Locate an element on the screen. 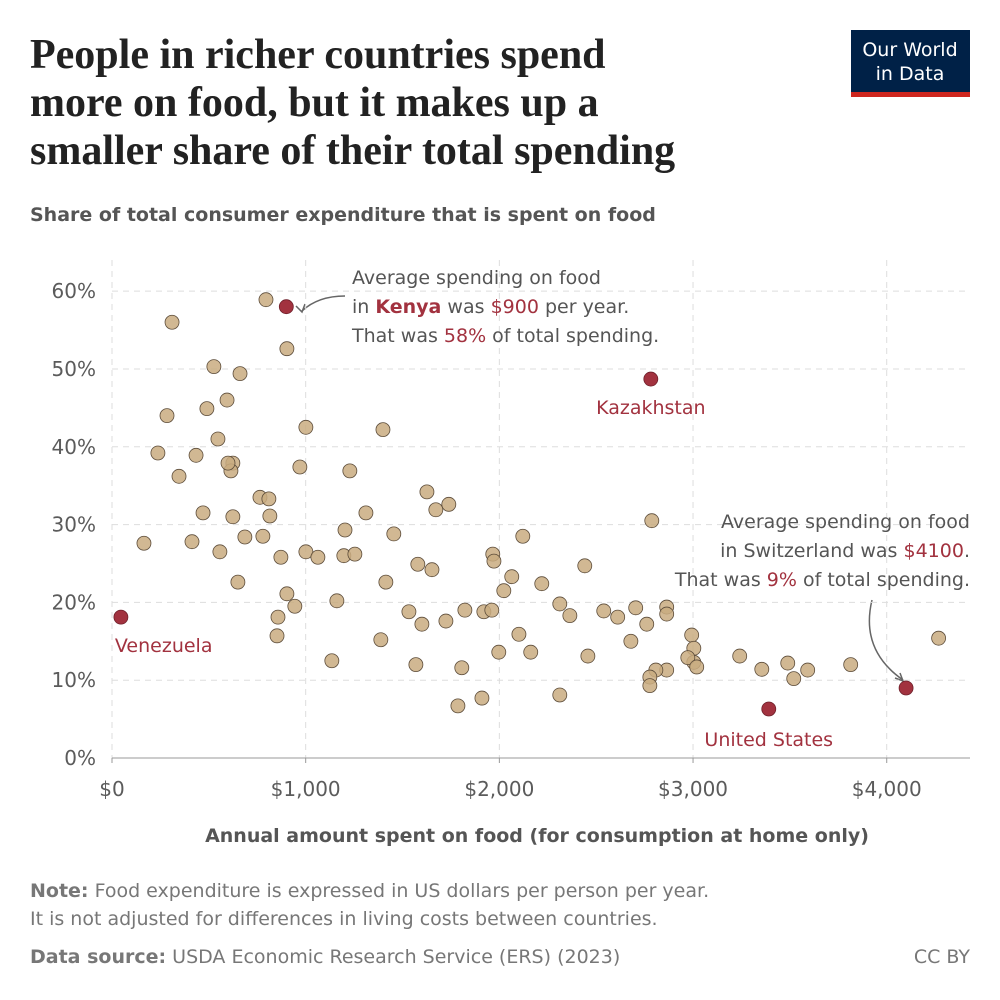  title-line: People in richer countries spend is located at coordinates (318, 55).